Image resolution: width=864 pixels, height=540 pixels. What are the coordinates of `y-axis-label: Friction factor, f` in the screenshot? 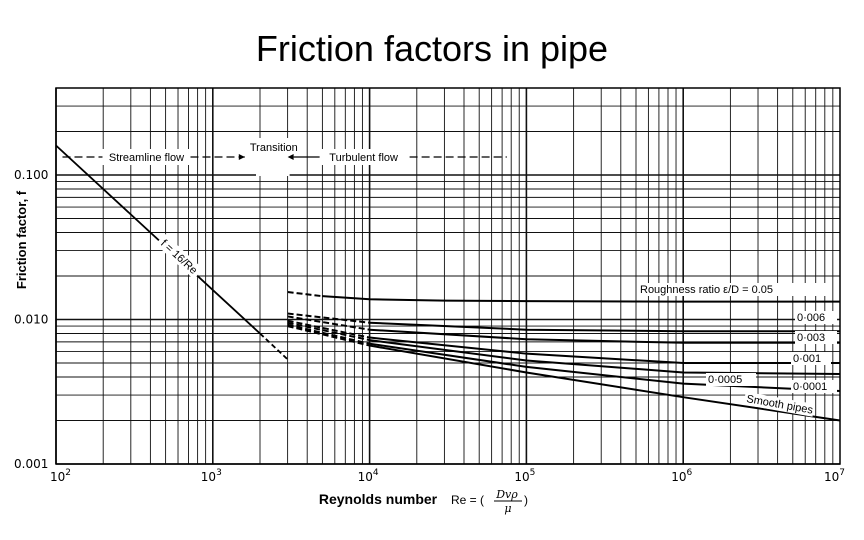 It's located at (21, 239).